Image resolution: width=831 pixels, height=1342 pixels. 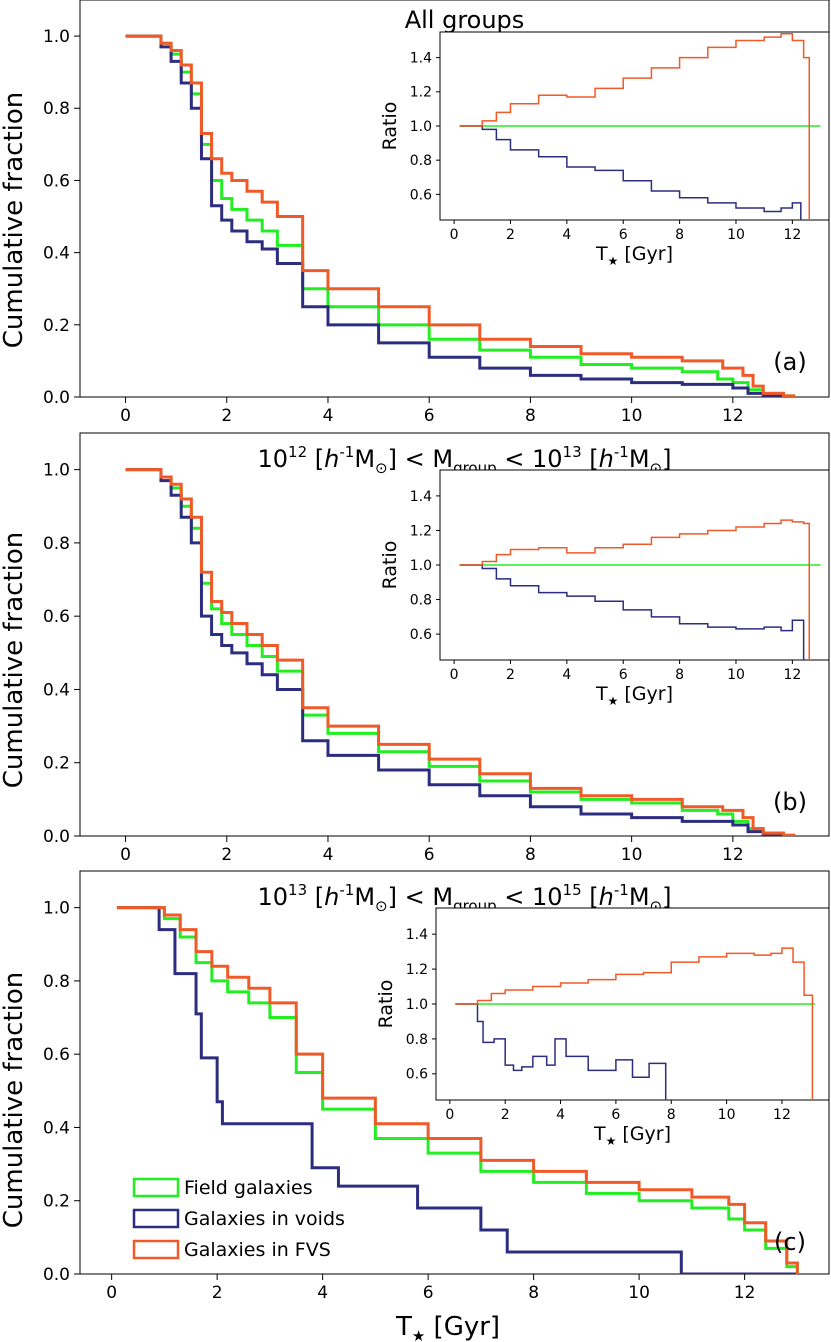 I want to click on panel-a-ytick-label: 0.4, so click(x=56, y=254).